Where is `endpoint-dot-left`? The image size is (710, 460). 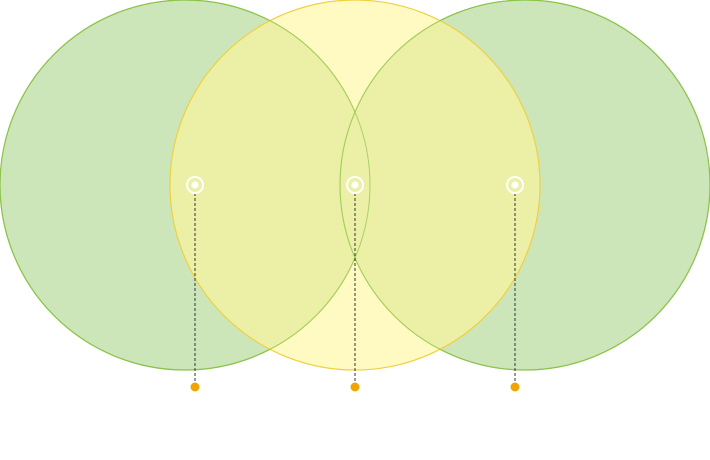 endpoint-dot-left is located at coordinates (195, 387).